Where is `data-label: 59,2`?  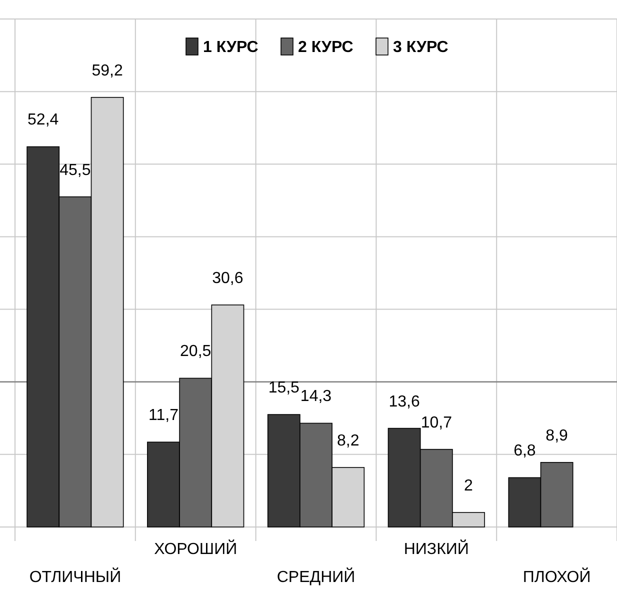
data-label: 59,2 is located at coordinates (107, 71).